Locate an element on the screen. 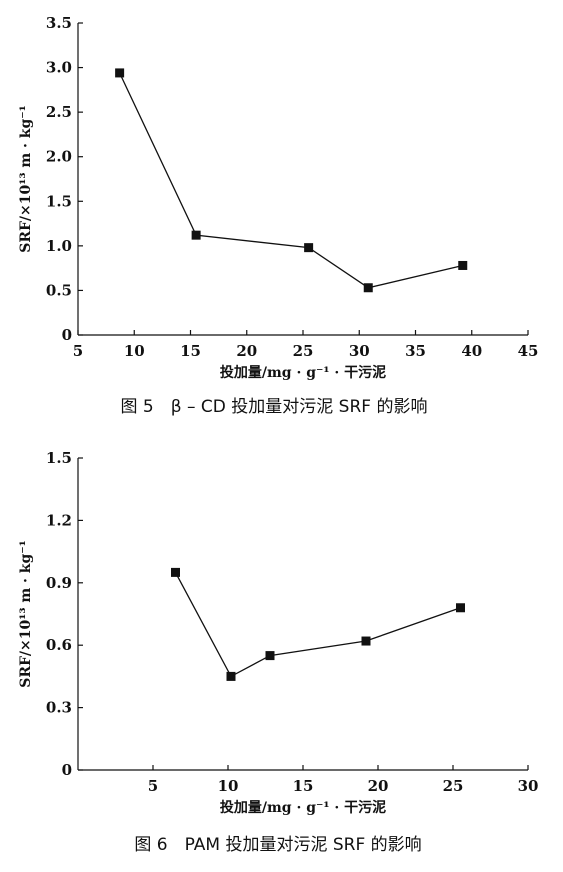 The image size is (563, 872). figure-caption: 图 5 β – CD 投加量对污泥 SRF 的影响 is located at coordinates (274, 407).